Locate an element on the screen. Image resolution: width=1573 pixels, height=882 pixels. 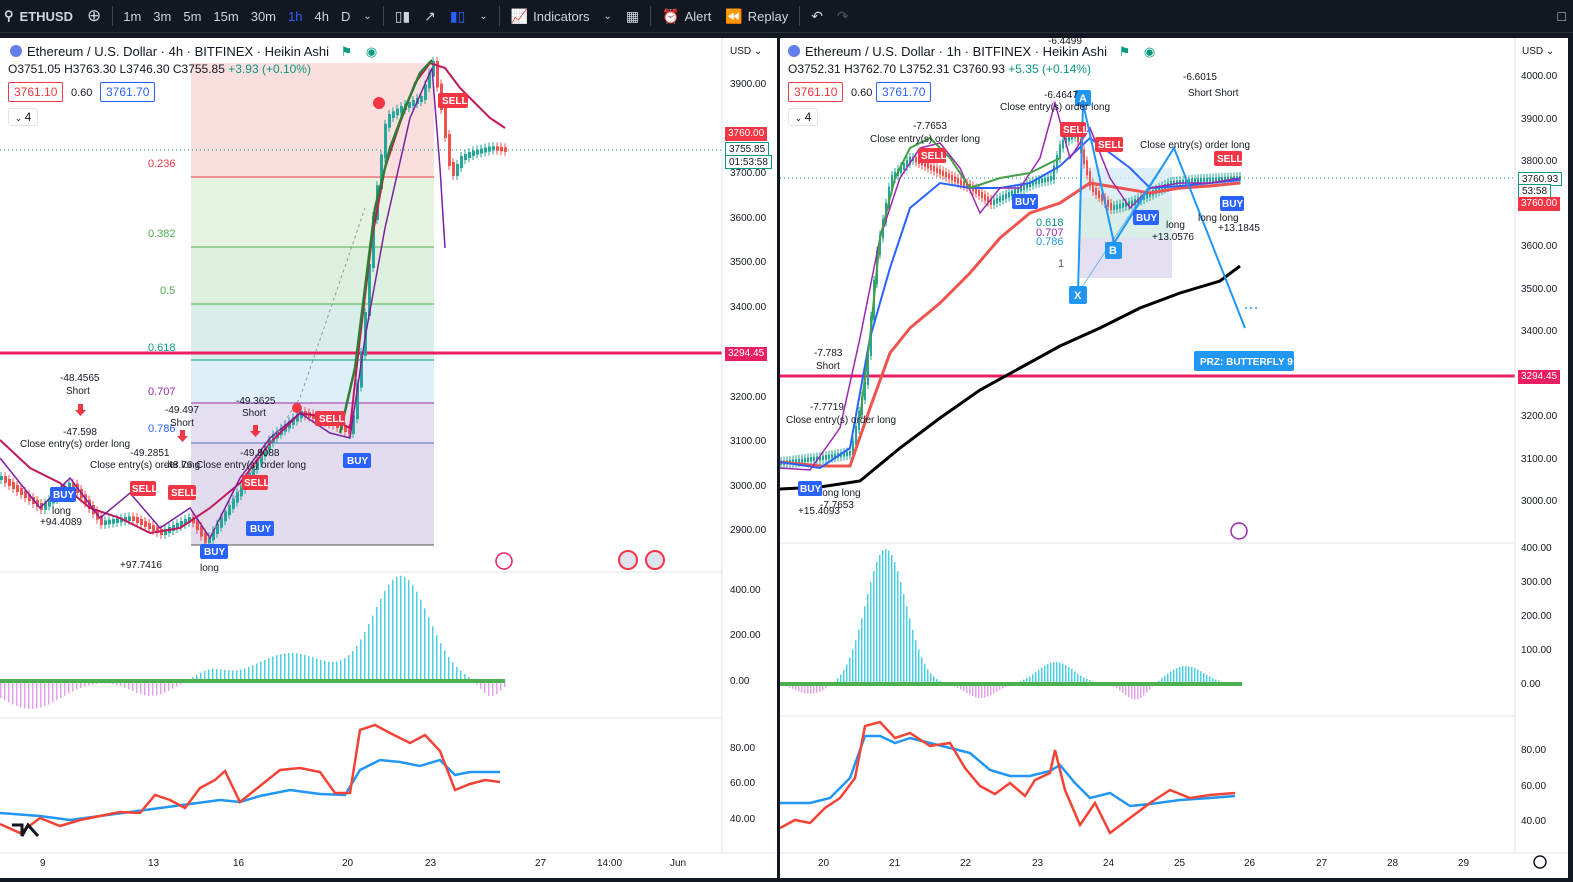
tf-D: D is located at coordinates (345, 16).